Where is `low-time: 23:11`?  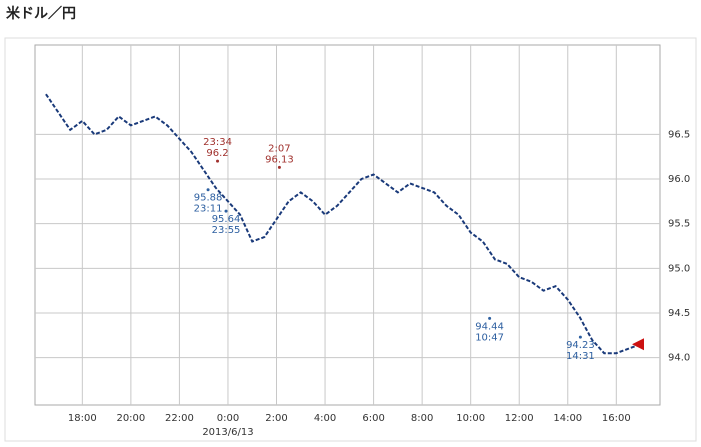 low-time: 23:11 is located at coordinates (208, 209).